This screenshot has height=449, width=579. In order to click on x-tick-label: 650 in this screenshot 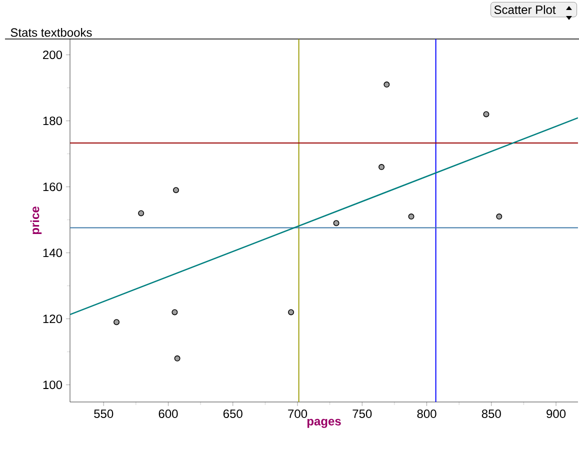, I will do `click(232, 414)`.